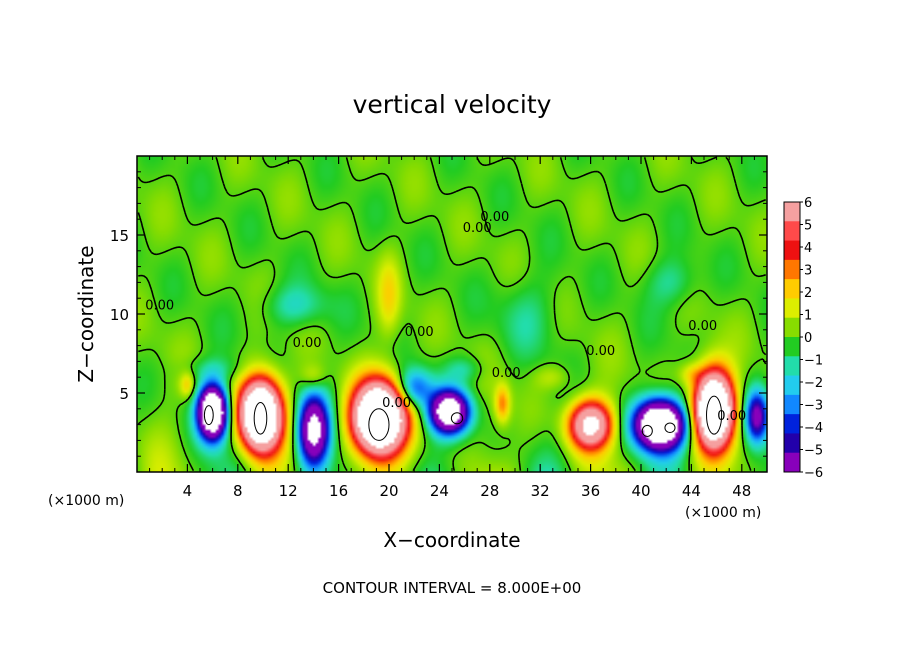  What do you see at coordinates (288, 491) in the screenshot?
I see `x-tick-label: 12` at bounding box center [288, 491].